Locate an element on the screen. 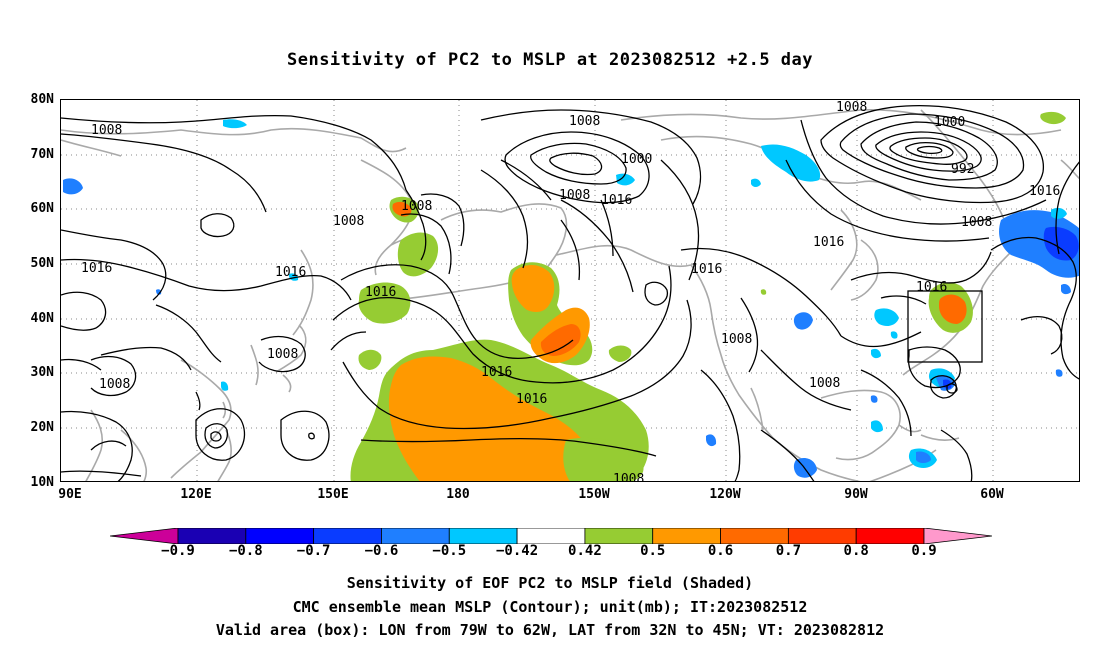  lon-label-180: 180 is located at coordinates (458, 494).